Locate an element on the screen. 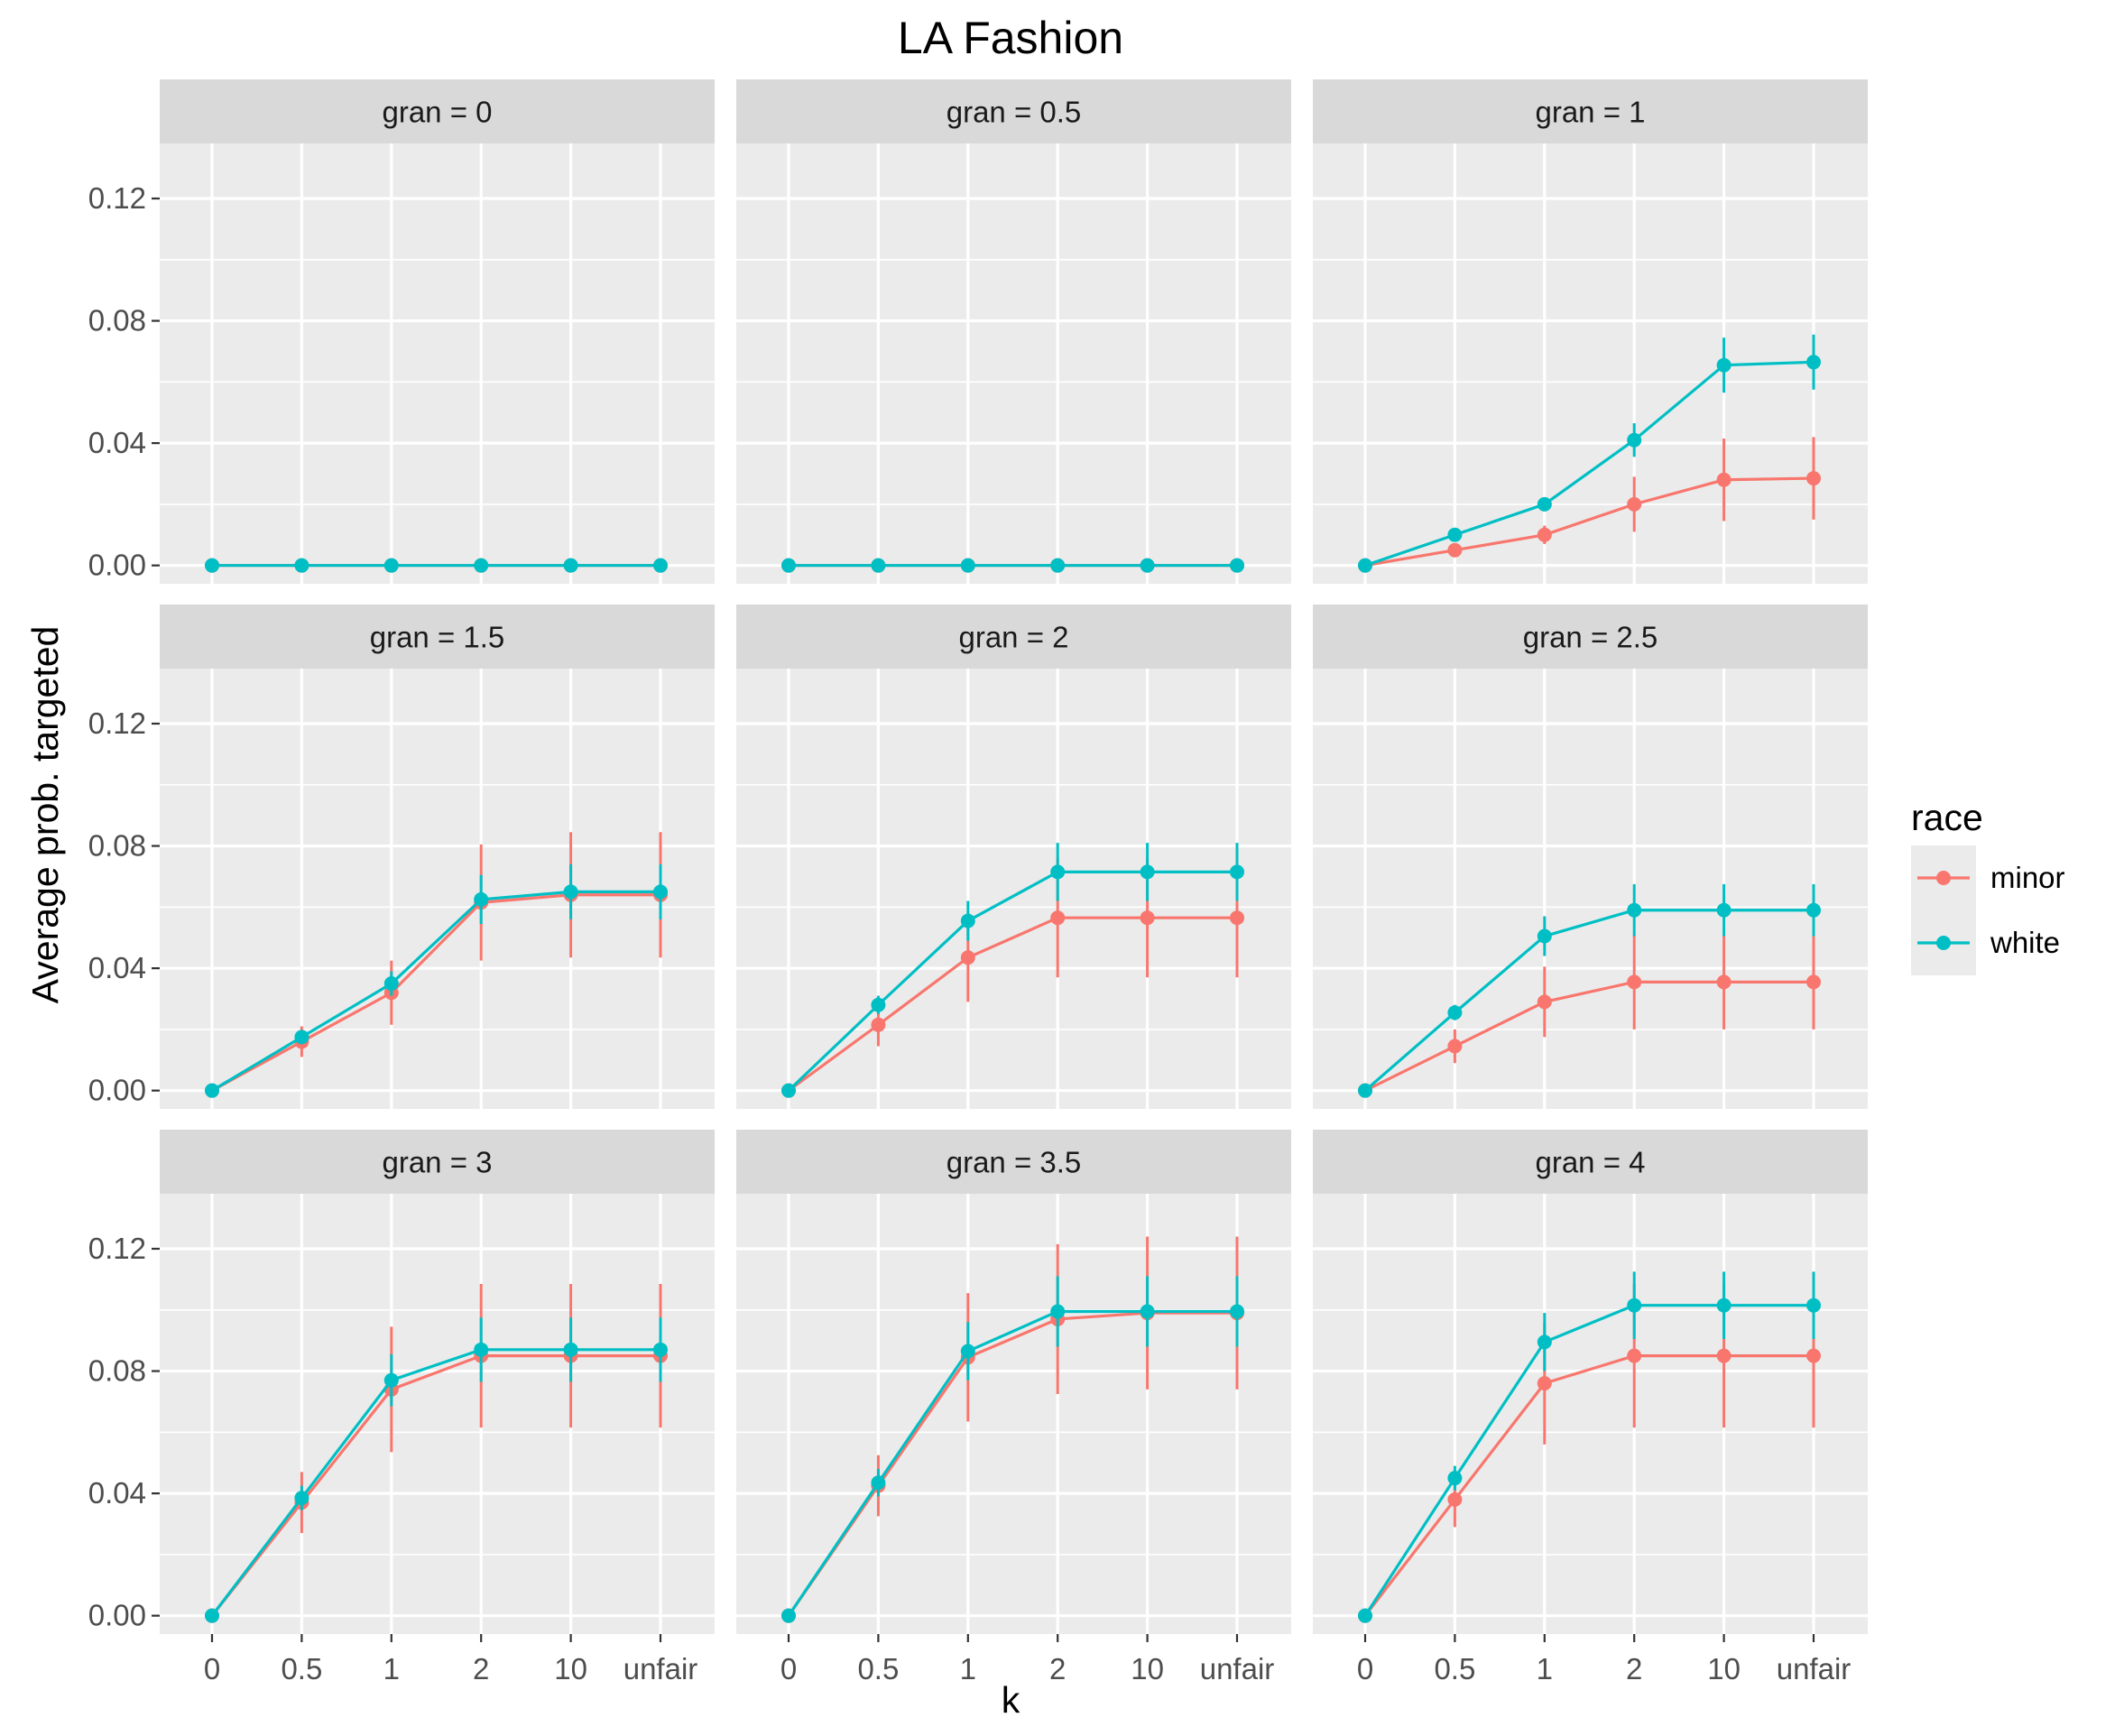 The image size is (2124, 1736). facet-strip-label: gran = 1.5 is located at coordinates (437, 638).